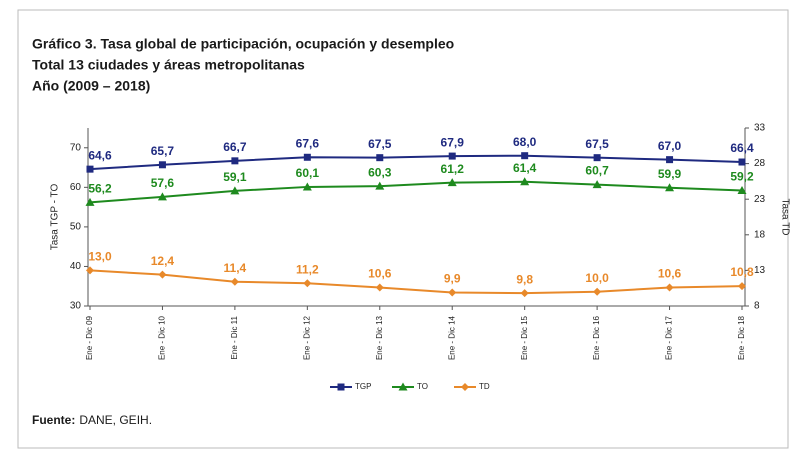  Describe the element at coordinates (100, 189) in the screenshot. I see `data-label: 56,2` at that location.